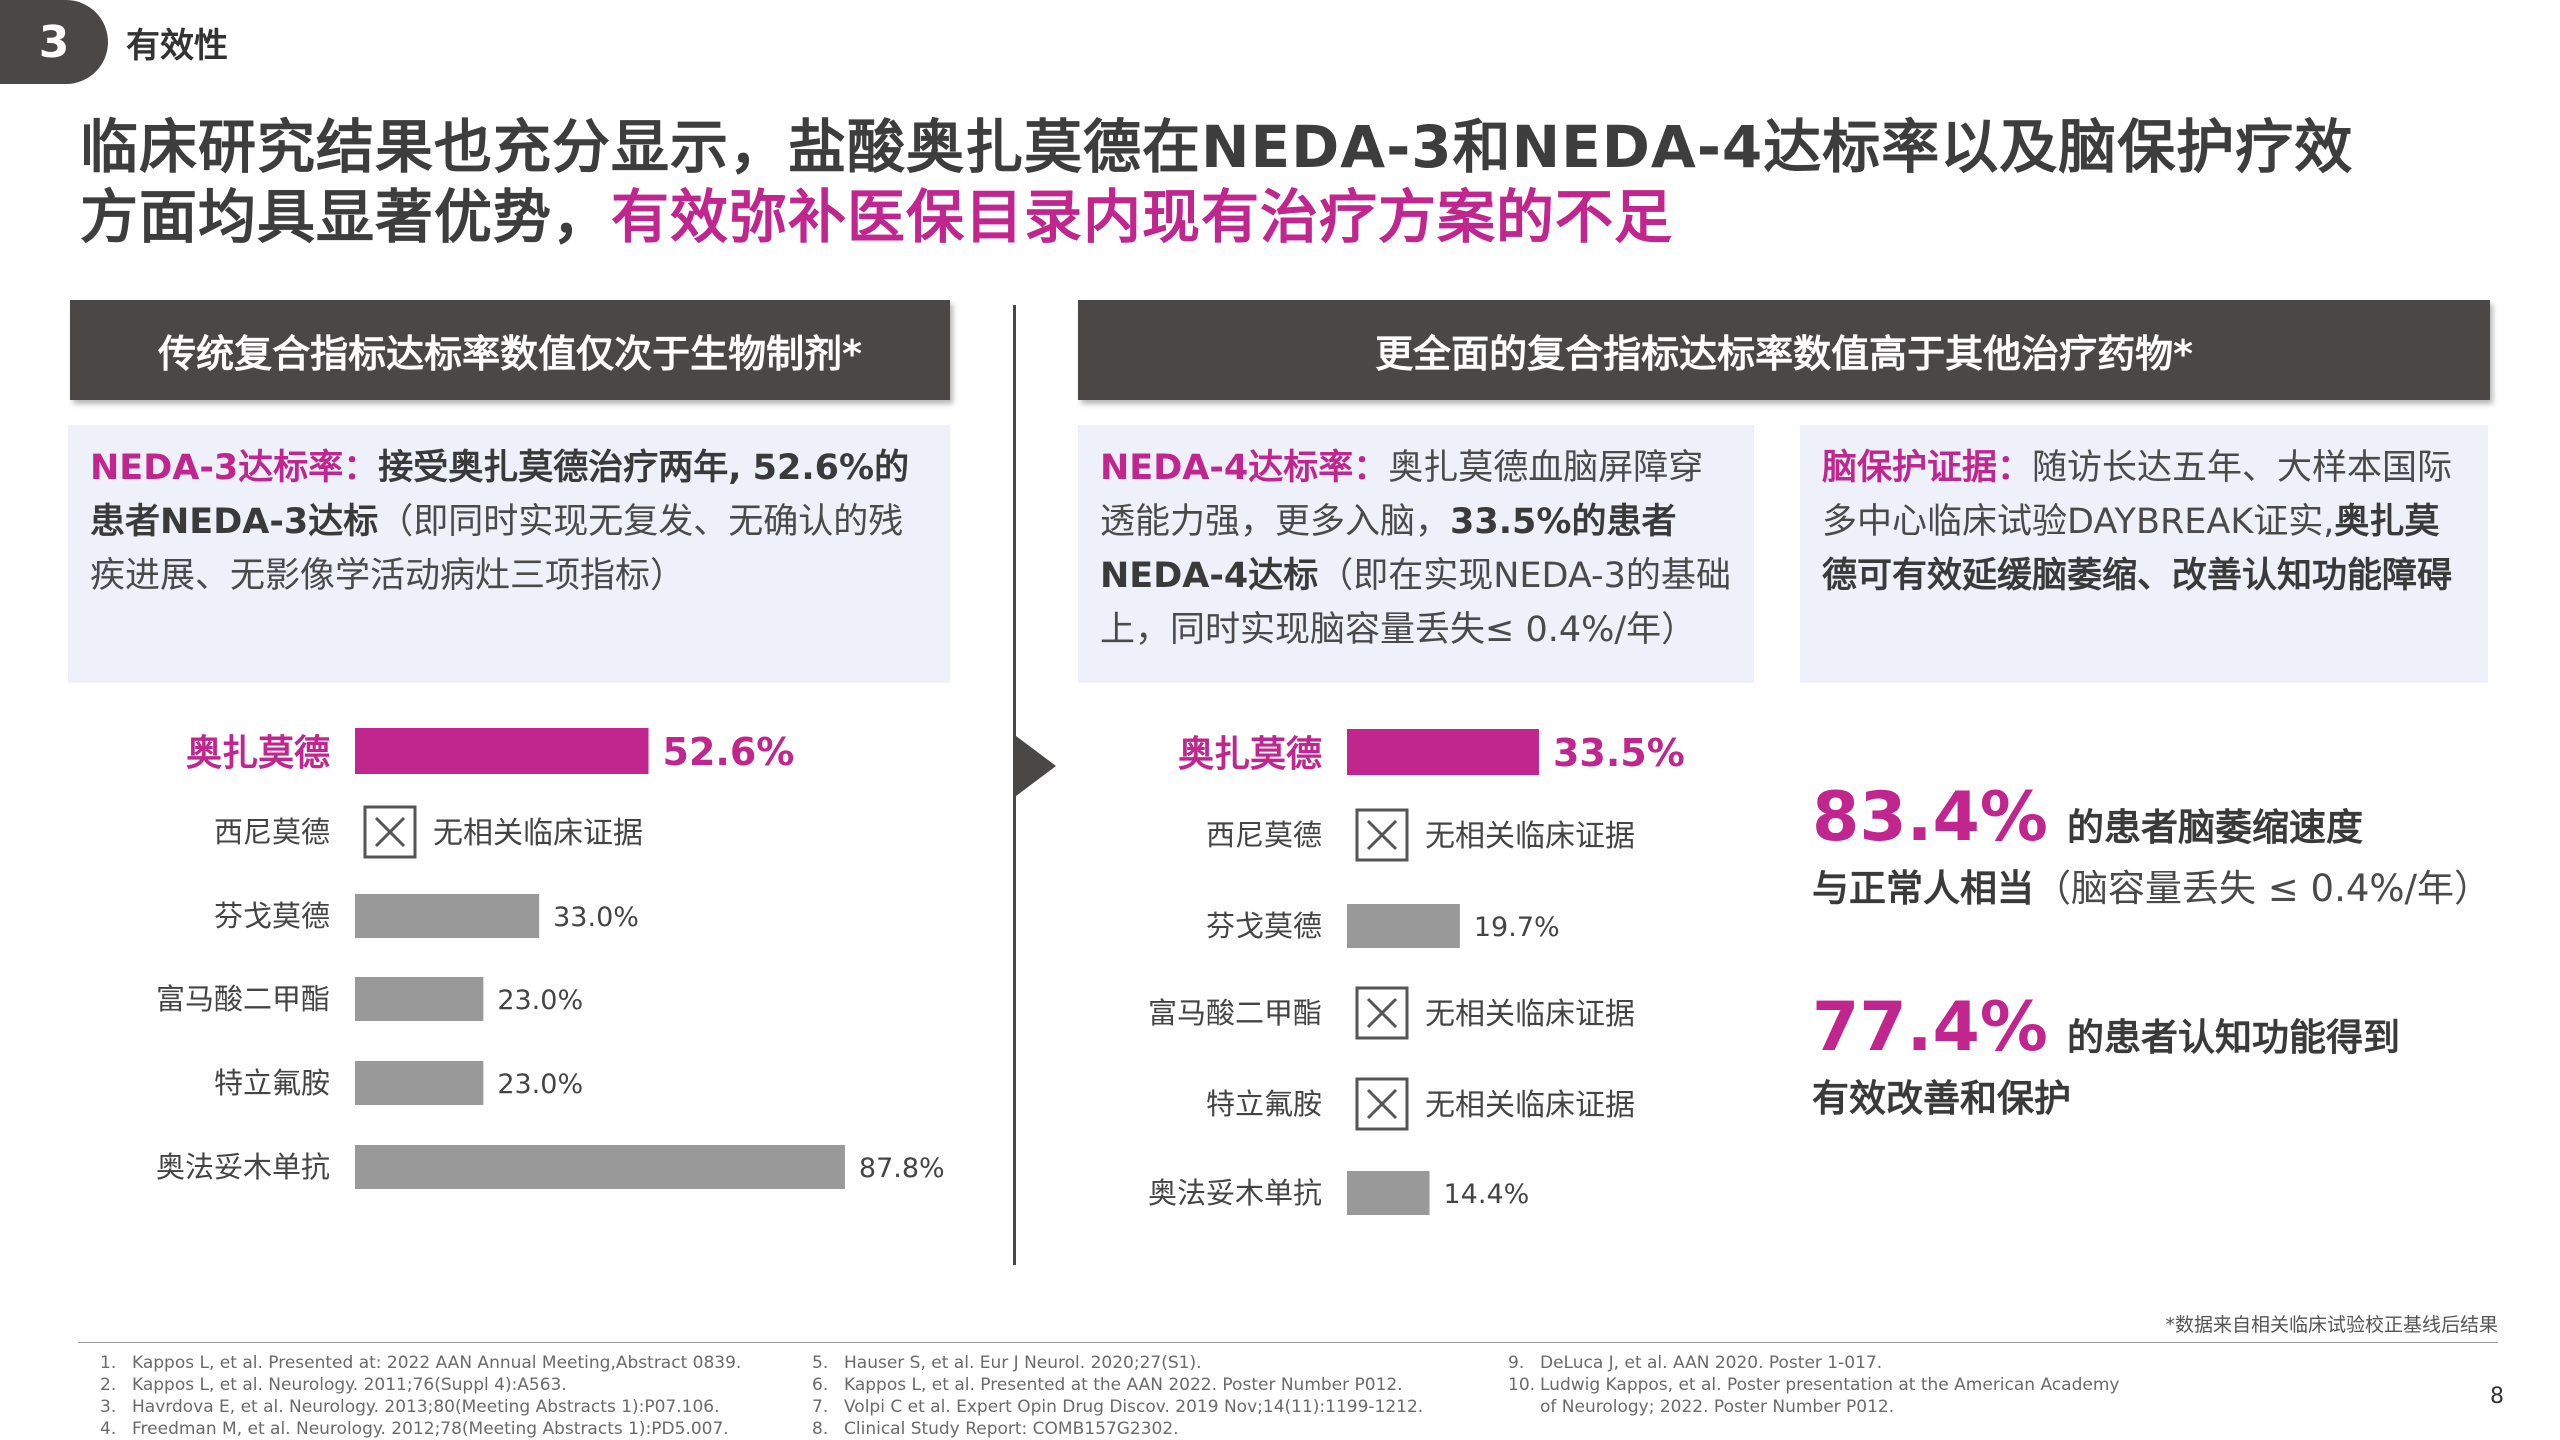 The width and height of the screenshot is (2560, 1440). Describe the element at coordinates (177, 46) in the screenshot. I see `section-label: 有效性` at that location.